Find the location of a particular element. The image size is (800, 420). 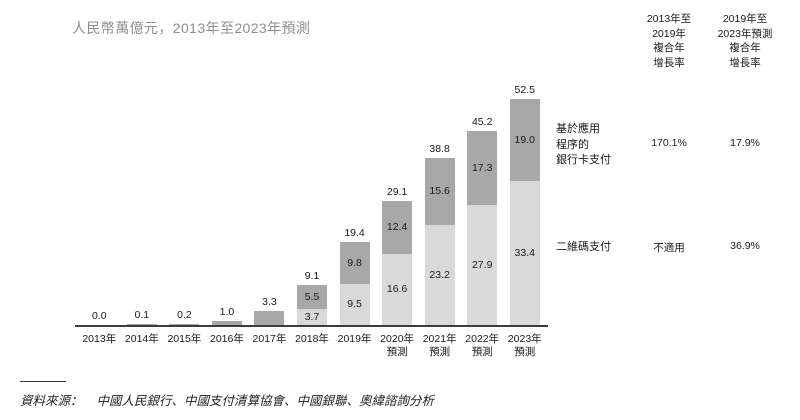

bar-column: 1.0 is located at coordinates (227, 200).